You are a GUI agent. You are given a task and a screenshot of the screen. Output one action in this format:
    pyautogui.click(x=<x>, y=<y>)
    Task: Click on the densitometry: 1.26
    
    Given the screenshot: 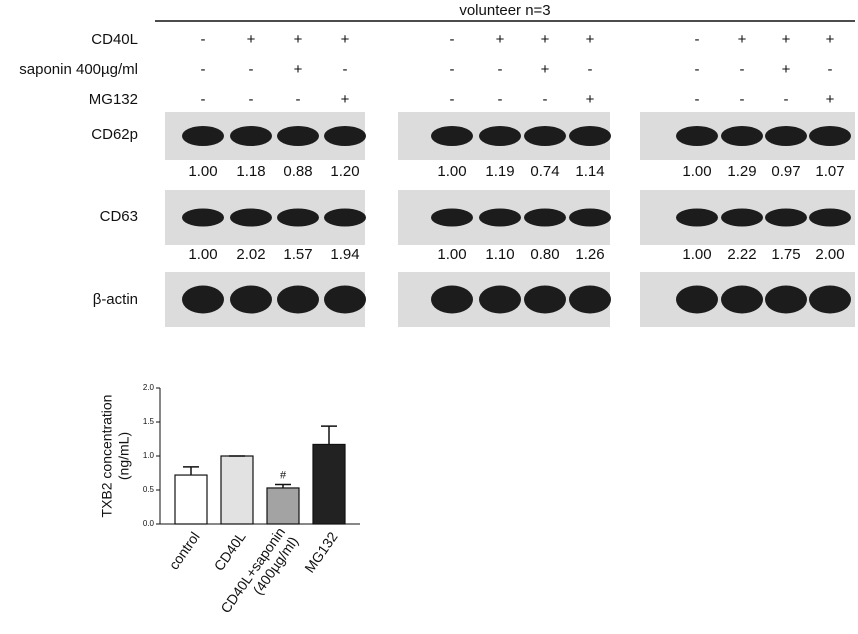 What is the action you would take?
    pyautogui.click(x=589, y=254)
    